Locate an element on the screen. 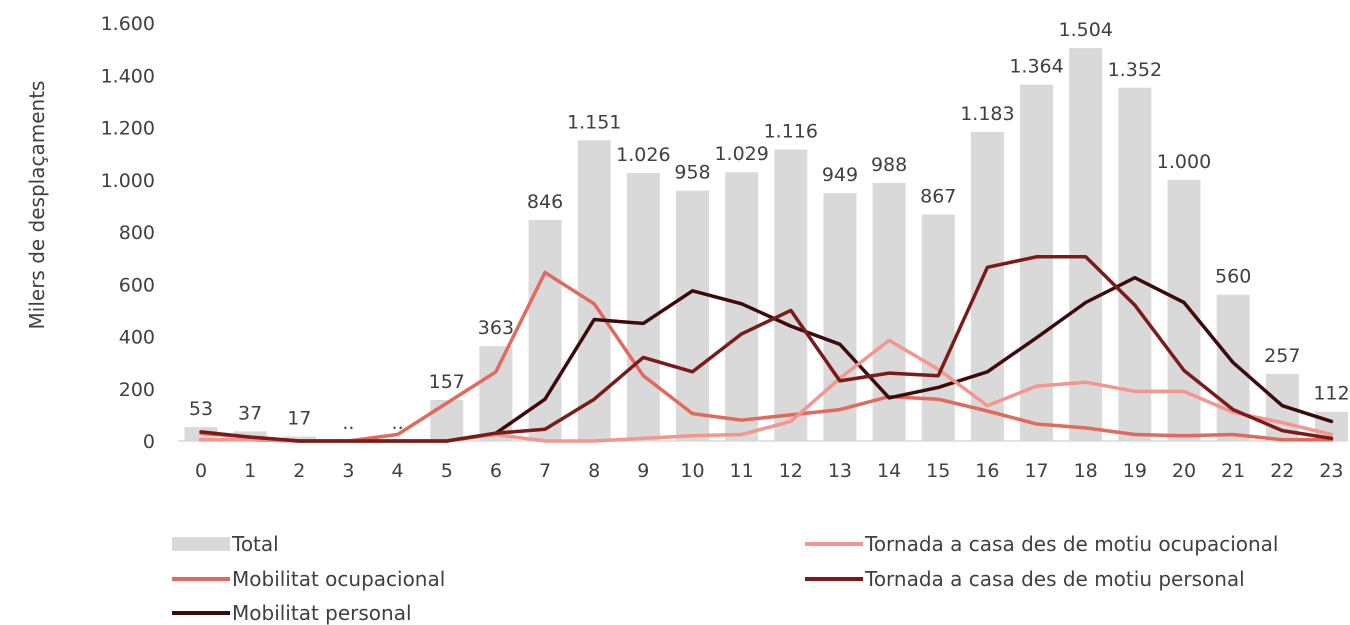 The image size is (1350, 625). data-label-total-0: 53 is located at coordinates (201, 409).